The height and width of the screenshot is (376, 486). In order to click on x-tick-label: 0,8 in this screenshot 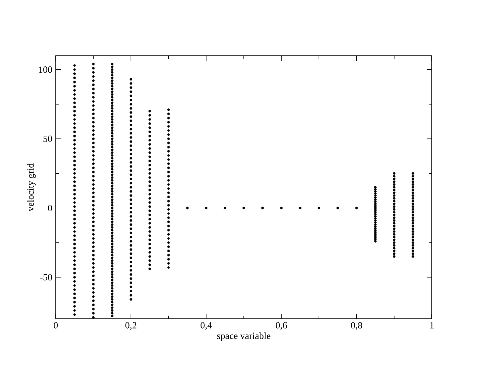, I will do `click(356, 326)`.